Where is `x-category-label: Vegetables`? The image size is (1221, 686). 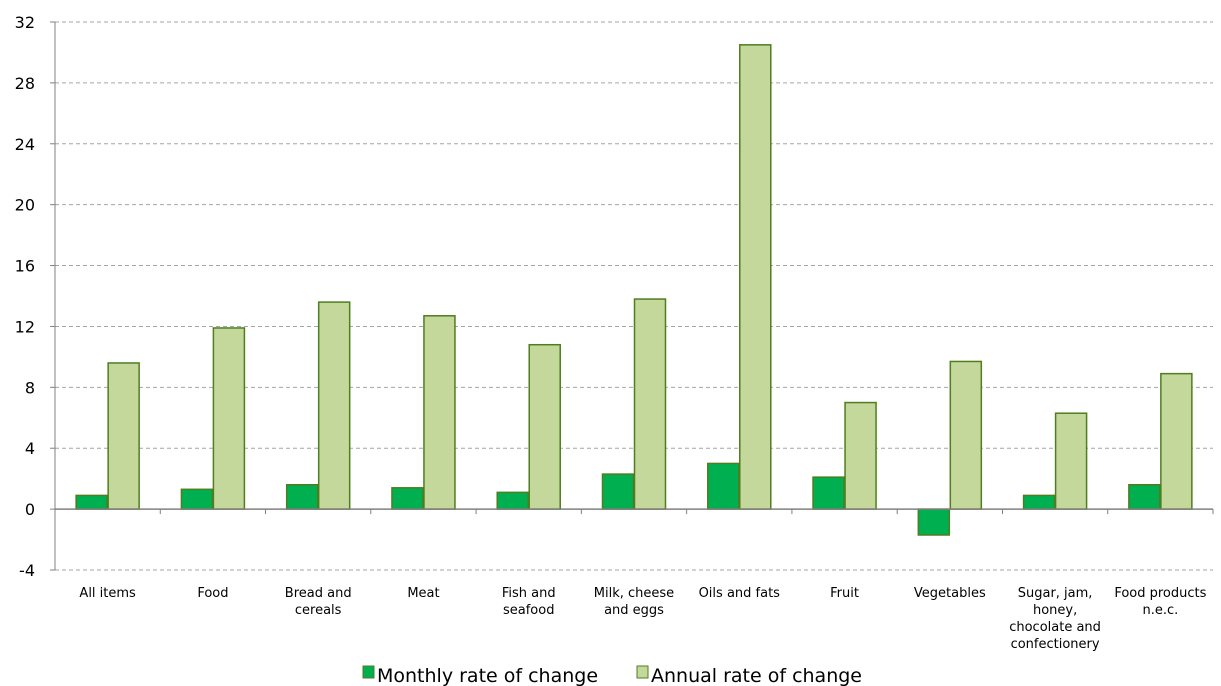
x-category-label: Vegetables is located at coordinates (950, 593).